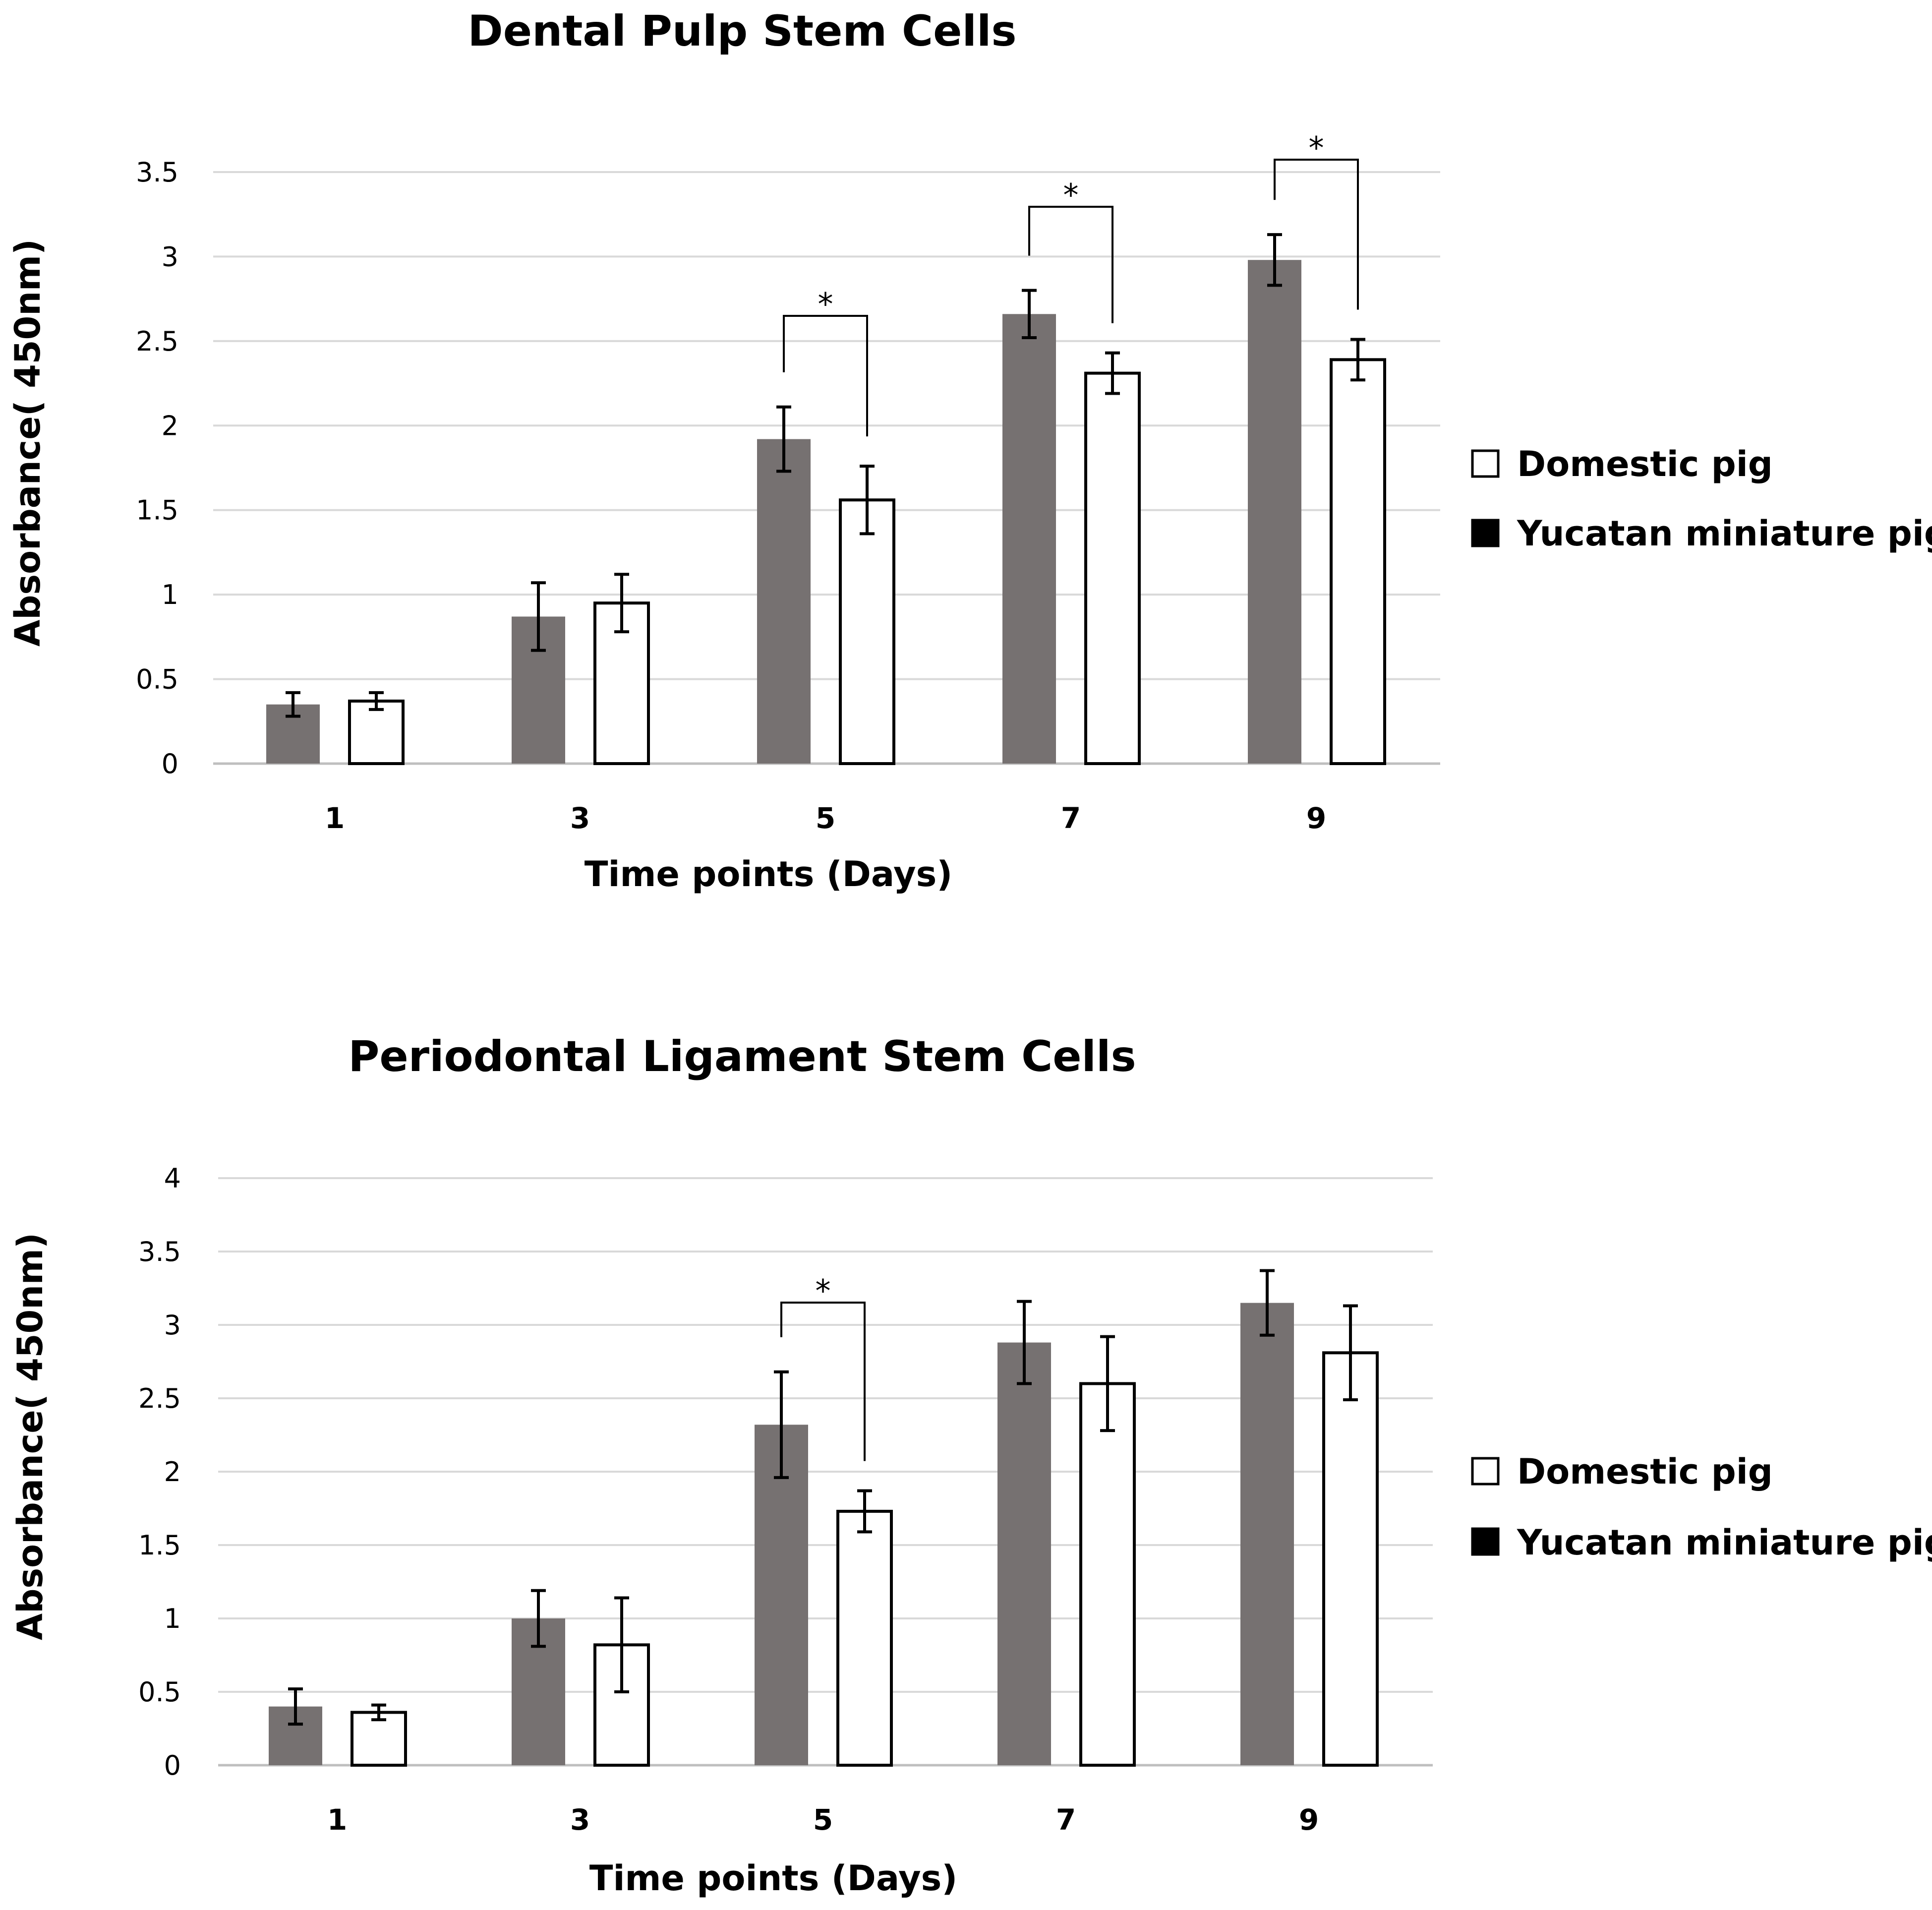 This screenshot has height=1910, width=1932. Describe the element at coordinates (157, 468) in the screenshot. I see `y-tick-labels: 0 0.5 1 1.5 2 2.5 3 3.5` at that location.